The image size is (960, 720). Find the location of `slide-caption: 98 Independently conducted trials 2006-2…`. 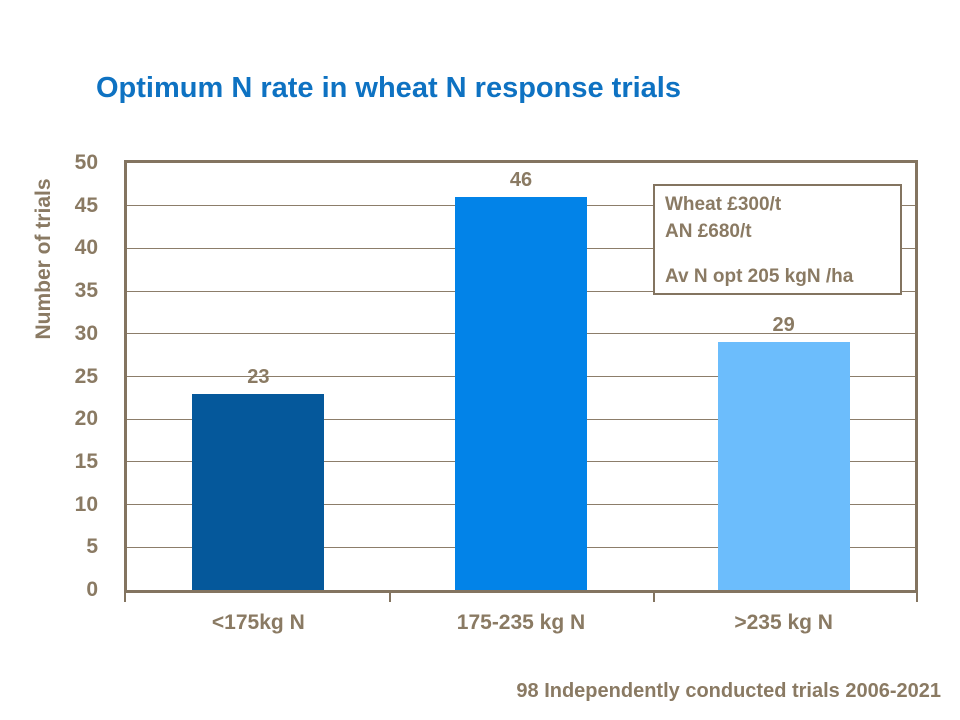

slide-caption: 98 Independently conducted trials 2006-2… is located at coordinates (728, 691).